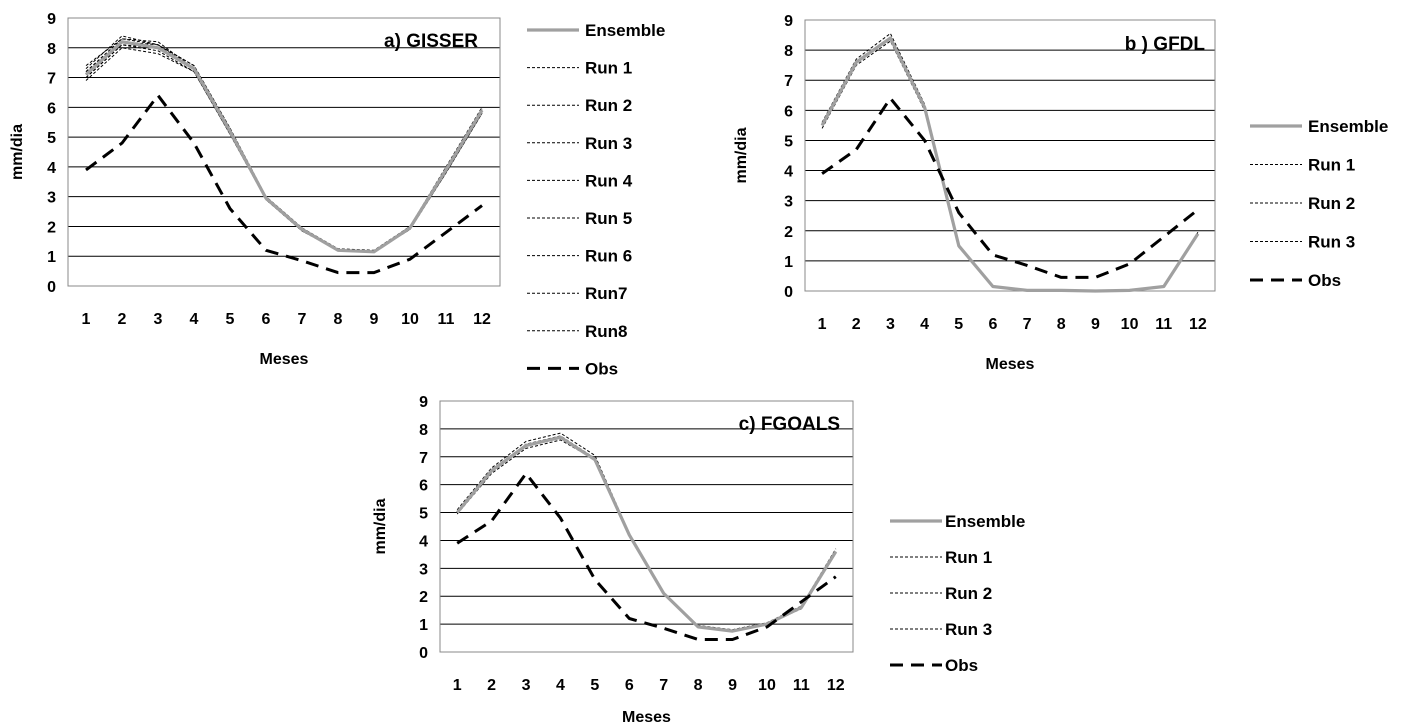 The width and height of the screenshot is (1405, 725). What do you see at coordinates (431, 41) in the screenshot?
I see `chart-title: a) GISSER` at bounding box center [431, 41].